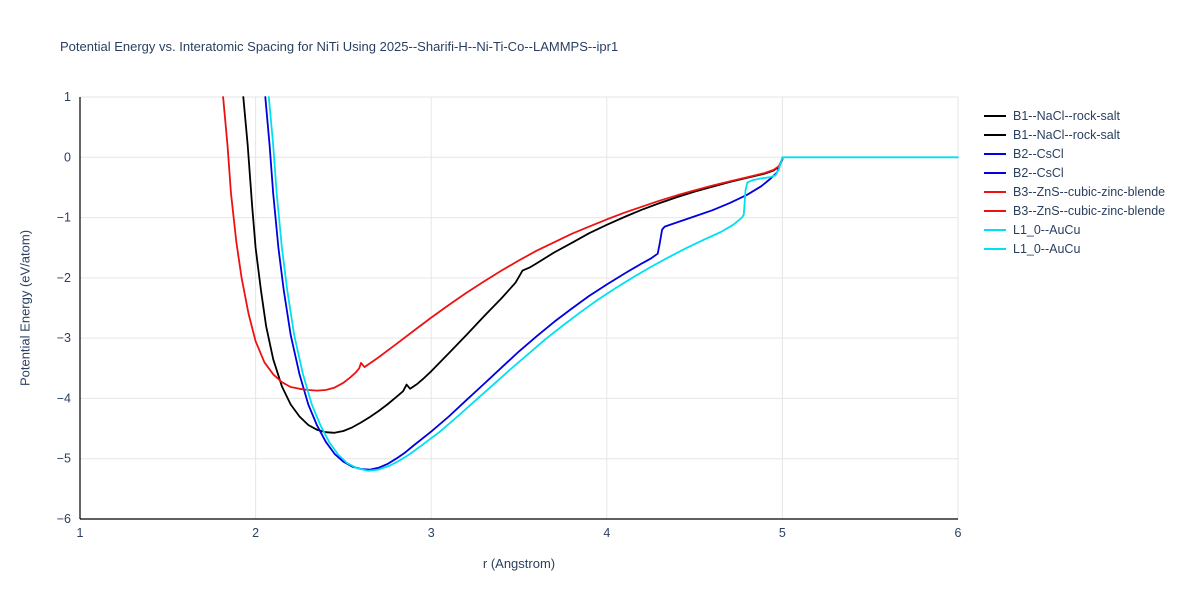 The width and height of the screenshot is (1200, 600). I want to click on y-tick-label: 1, so click(67, 97).